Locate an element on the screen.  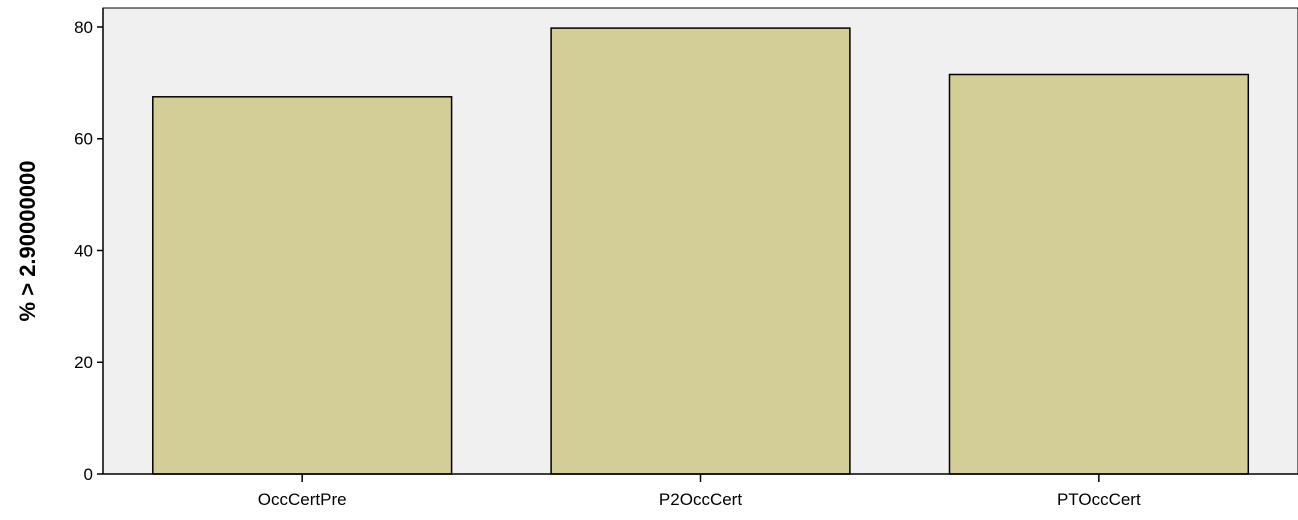
y-tick-label: 20 is located at coordinates (83, 362).